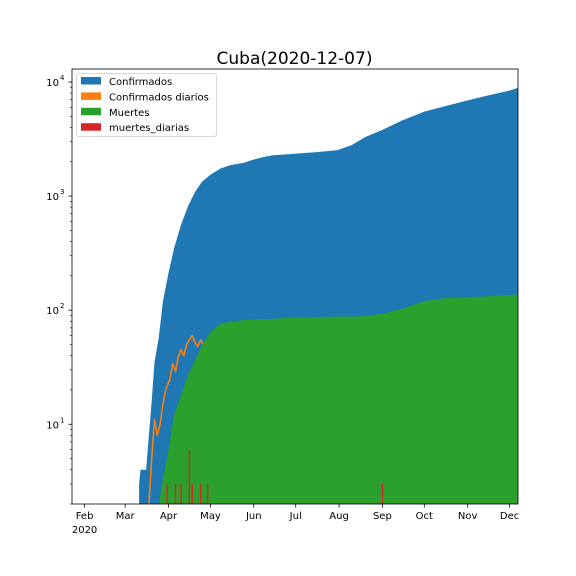 The width and height of the screenshot is (576, 576). What do you see at coordinates (62, 78) in the screenshot?
I see `y-tick-exponent: 4` at bounding box center [62, 78].